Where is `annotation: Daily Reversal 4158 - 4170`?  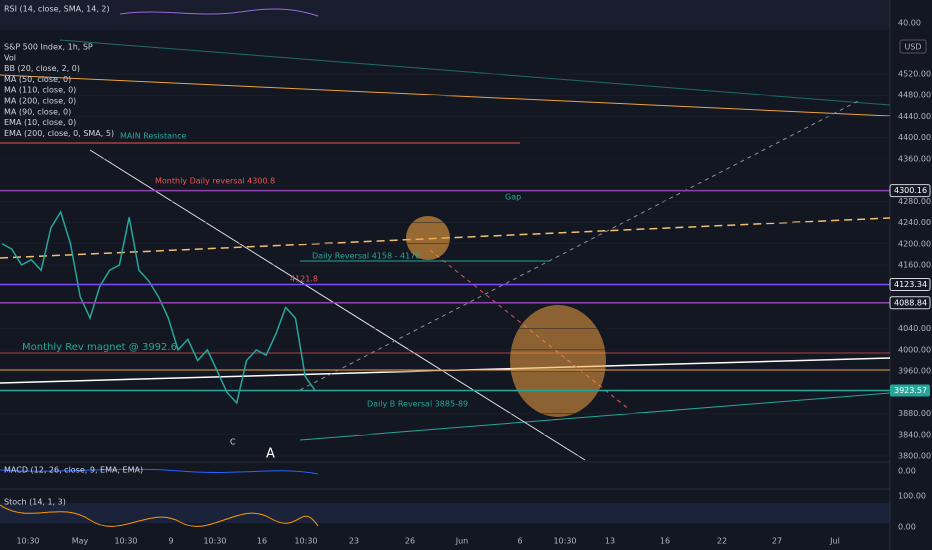
annotation: Daily Reversal 4158 - 4170 is located at coordinates (366, 256).